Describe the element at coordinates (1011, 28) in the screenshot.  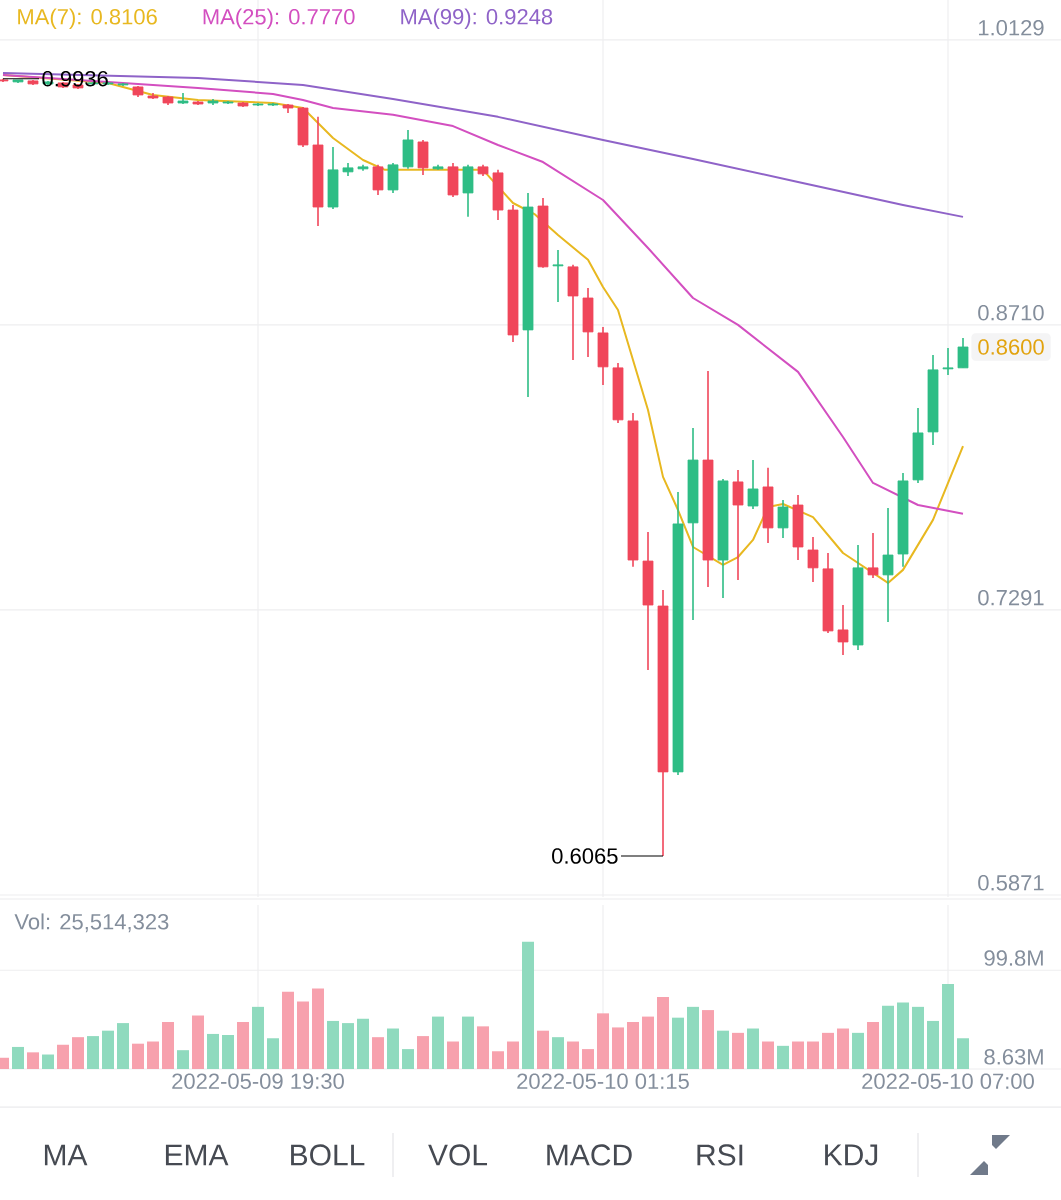
I see `y-tick-label: 1.0129` at that location.